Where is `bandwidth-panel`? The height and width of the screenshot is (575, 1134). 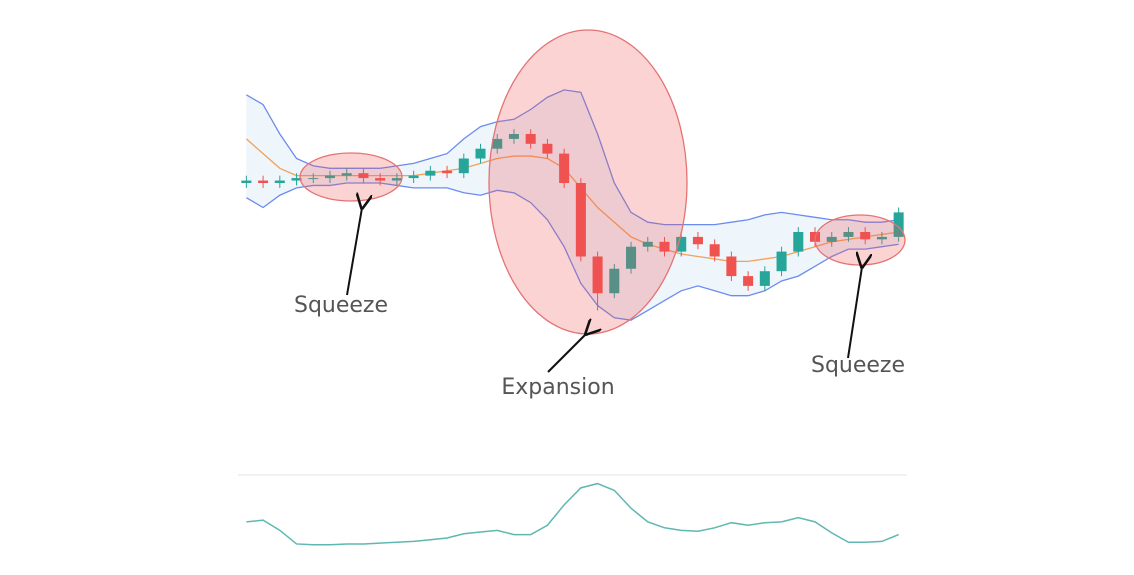 bandwidth-panel is located at coordinates (572, 514).